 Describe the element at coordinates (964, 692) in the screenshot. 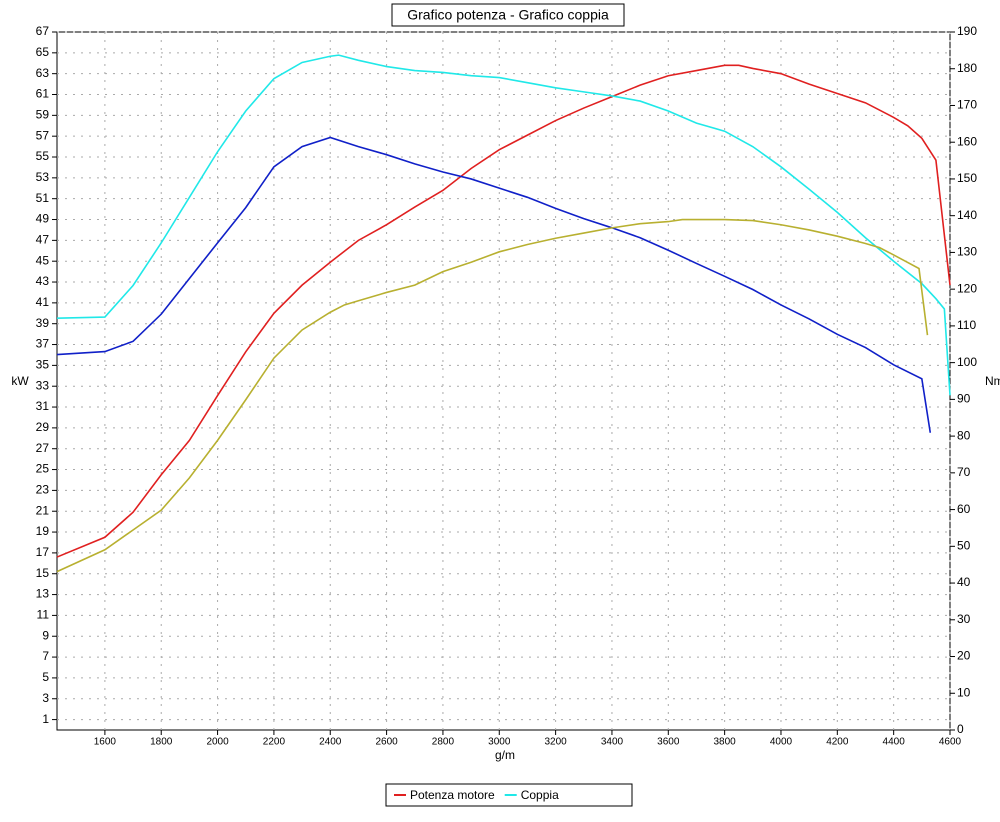

I see `y2-tick-label: 10` at that location.